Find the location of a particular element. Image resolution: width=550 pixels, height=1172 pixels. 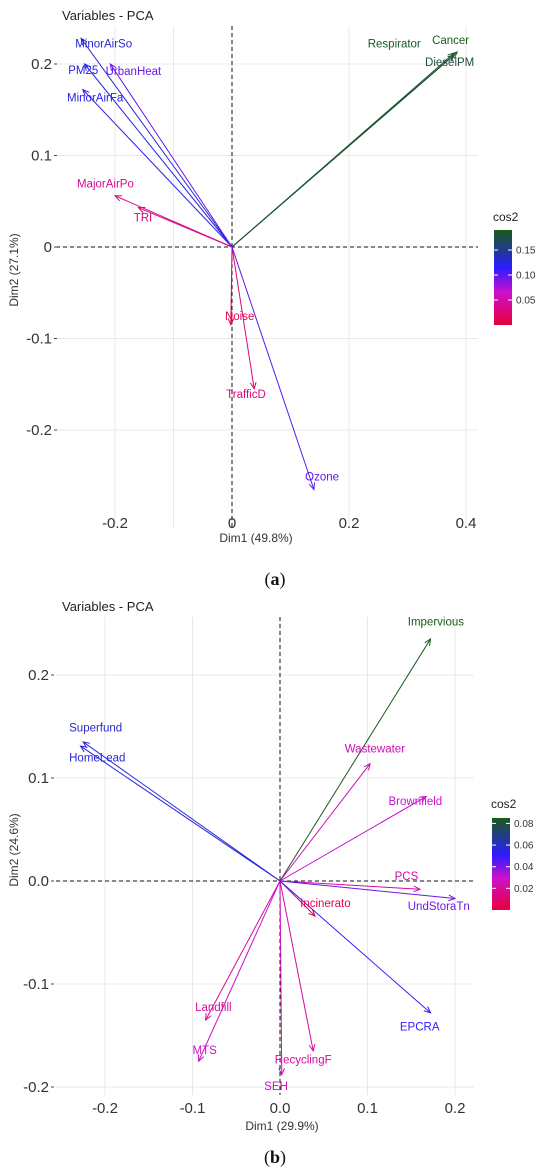

variable-label-incinerato: Incinerato is located at coordinates (325, 904).